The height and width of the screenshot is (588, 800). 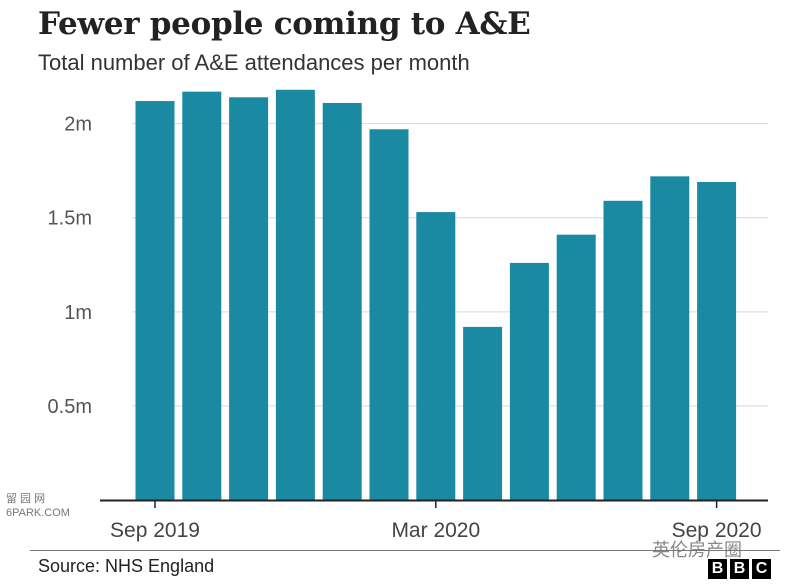 I want to click on watermark-left: 留 园 网 6PARK.COM, so click(x=38, y=506).